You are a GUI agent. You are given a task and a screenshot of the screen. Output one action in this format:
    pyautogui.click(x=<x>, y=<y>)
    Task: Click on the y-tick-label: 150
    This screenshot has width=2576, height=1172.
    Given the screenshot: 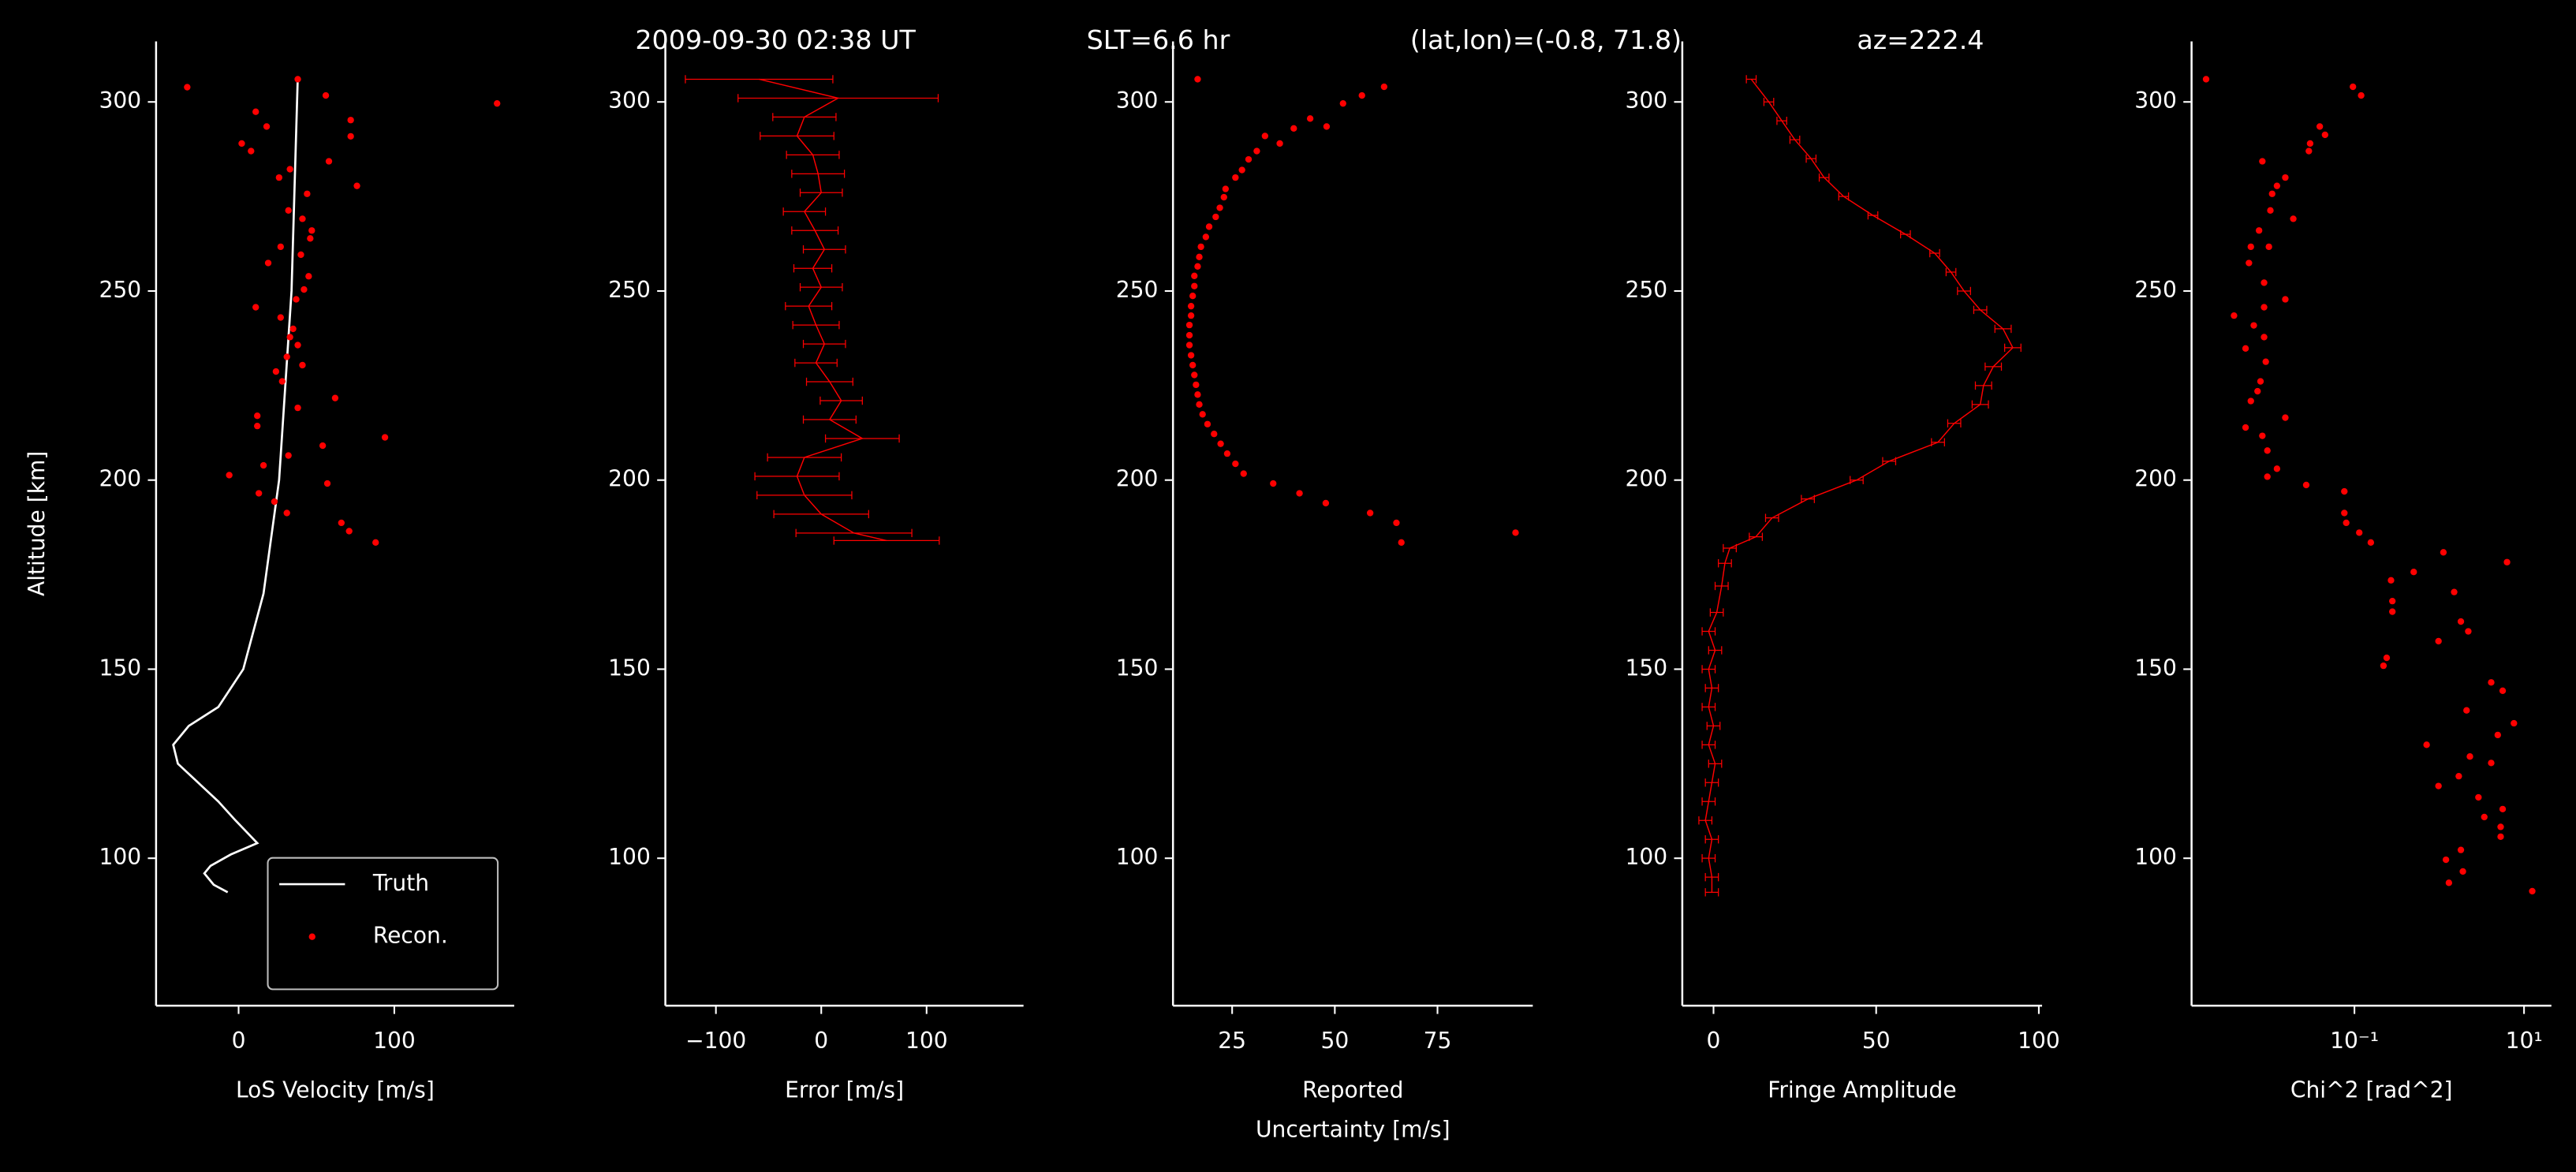 What is the action you would take?
    pyautogui.click(x=120, y=668)
    